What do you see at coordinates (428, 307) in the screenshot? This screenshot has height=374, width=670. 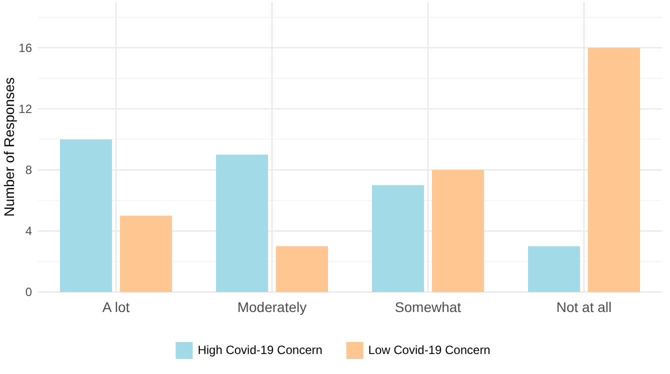 I see `x-tick-label: Somewhat` at bounding box center [428, 307].